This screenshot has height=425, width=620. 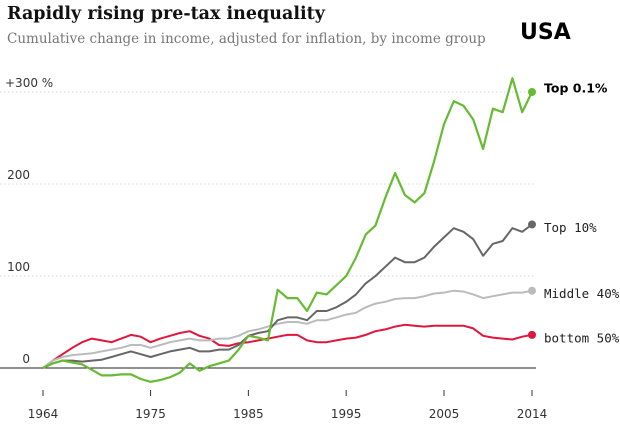 What do you see at coordinates (288, 405) in the screenshot?
I see `x-axis-ticks: 1964 1975 1985 1995 2005 2014` at bounding box center [288, 405].